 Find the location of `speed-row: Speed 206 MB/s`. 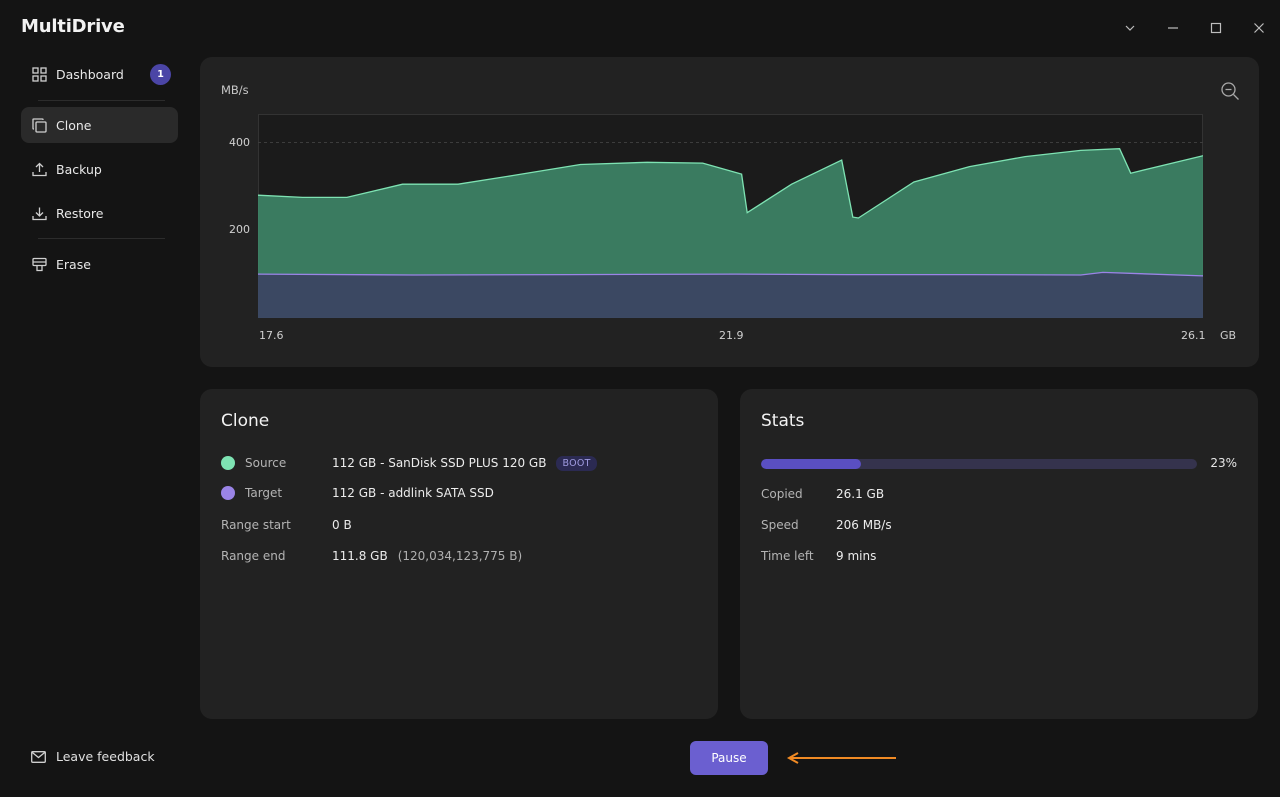

speed-row: Speed 206 MB/s is located at coordinates (826, 525).